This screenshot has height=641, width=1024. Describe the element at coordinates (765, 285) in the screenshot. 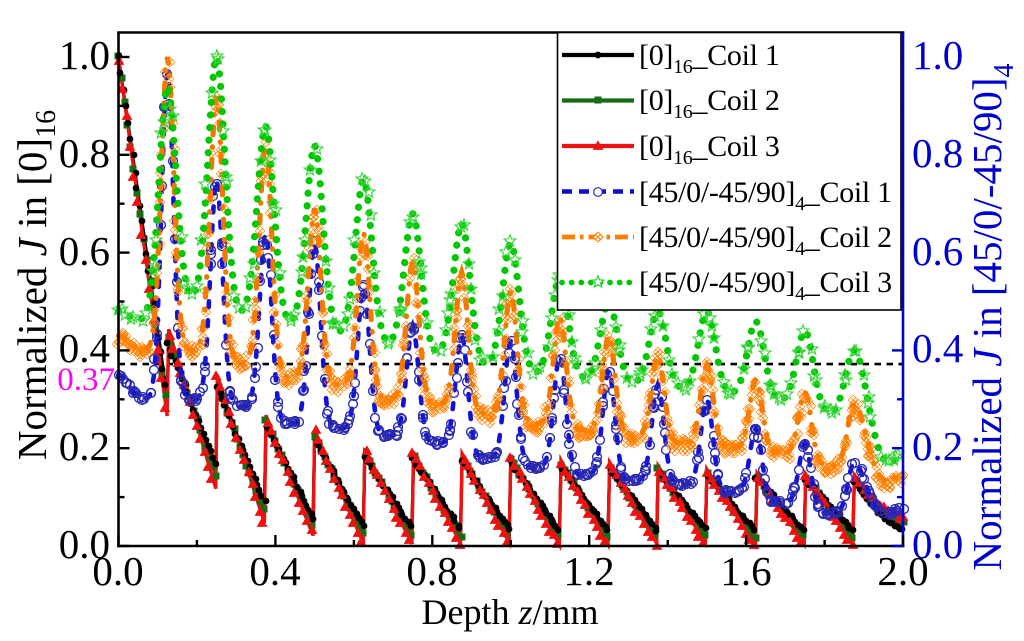

I see `svg-text: [45/0/-45/90]4_Coil 3` at that location.